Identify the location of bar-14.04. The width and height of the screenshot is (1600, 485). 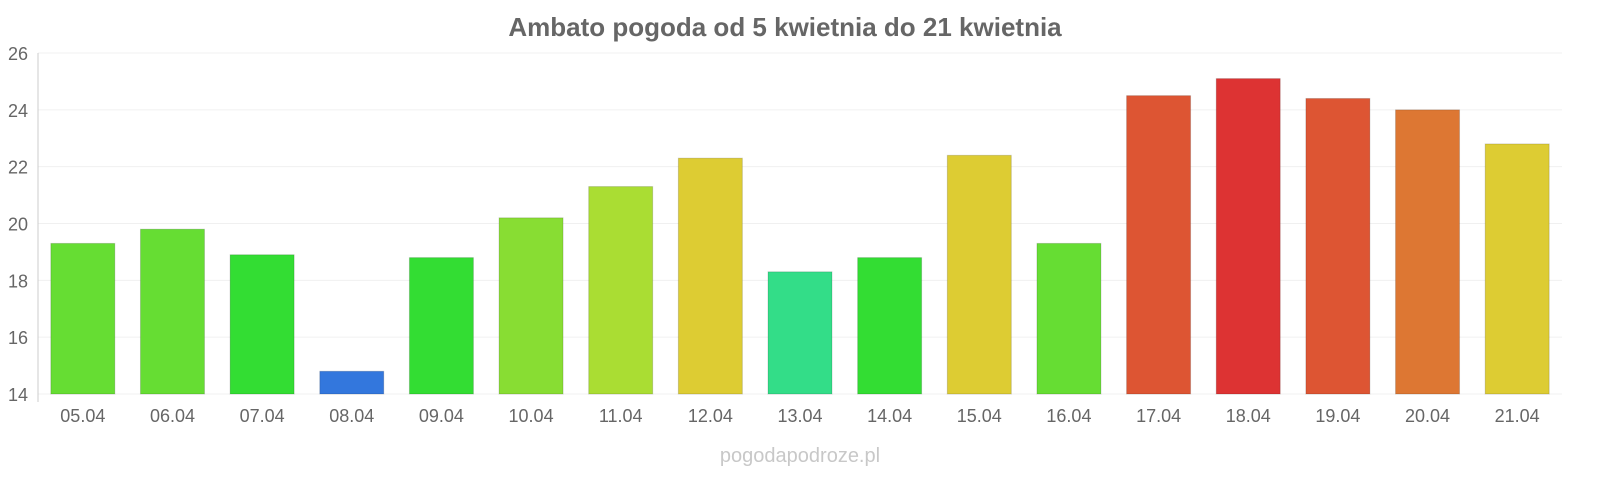
(890, 326).